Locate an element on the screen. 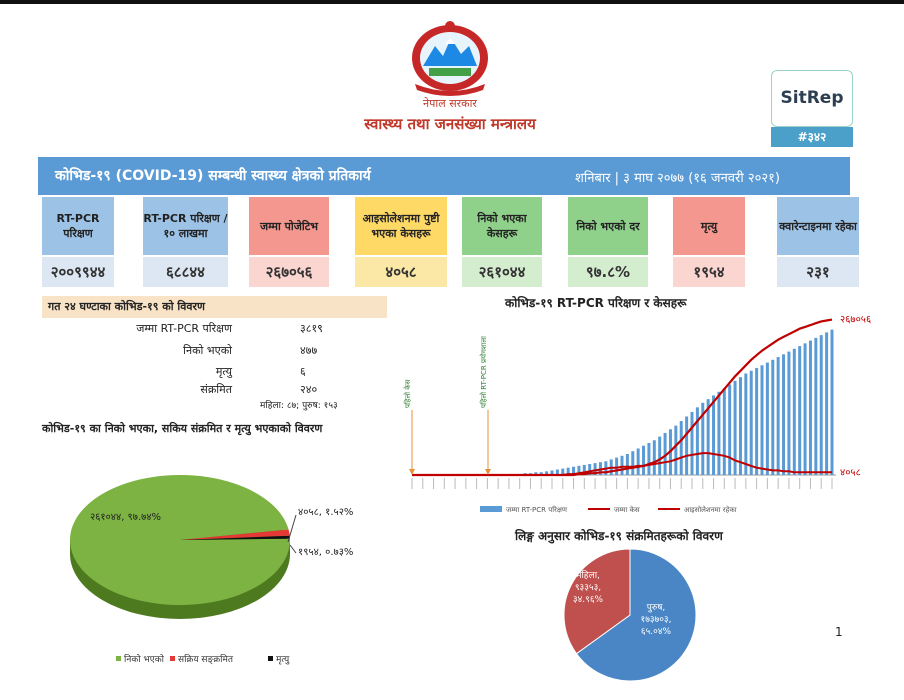  last24-row-value: ४७७ is located at coordinates (309, 350).